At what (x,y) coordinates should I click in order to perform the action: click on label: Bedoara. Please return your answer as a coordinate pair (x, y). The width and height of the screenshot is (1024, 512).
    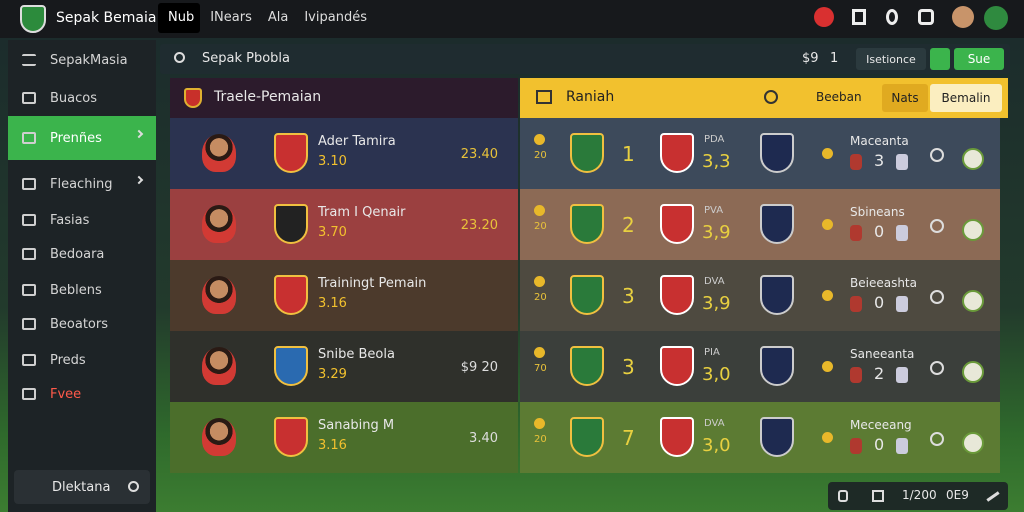
    Looking at the image, I should click on (77, 254).